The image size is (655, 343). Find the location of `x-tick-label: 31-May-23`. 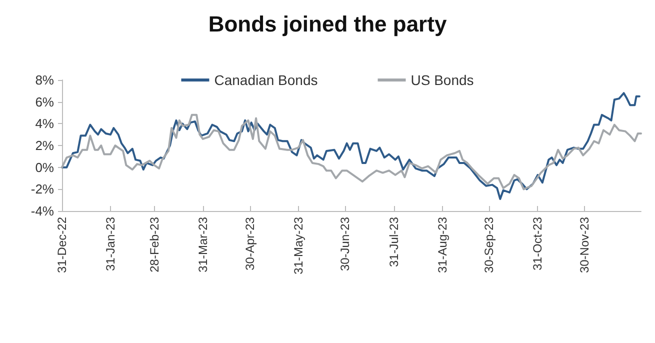

x-tick-label: 31-May-23 is located at coordinates (298, 245).